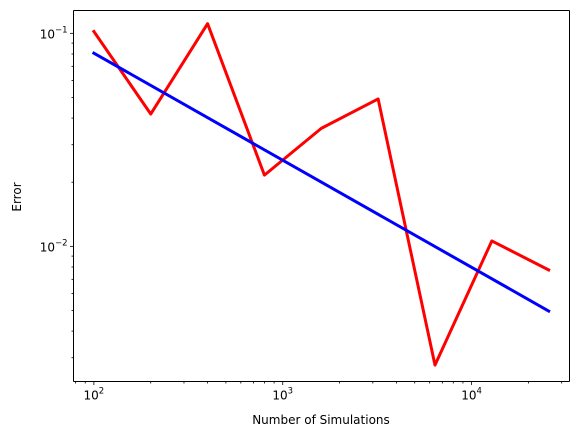  What do you see at coordinates (471, 395) in the screenshot?
I see `x-tick-label: 10⁴` at bounding box center [471, 395].